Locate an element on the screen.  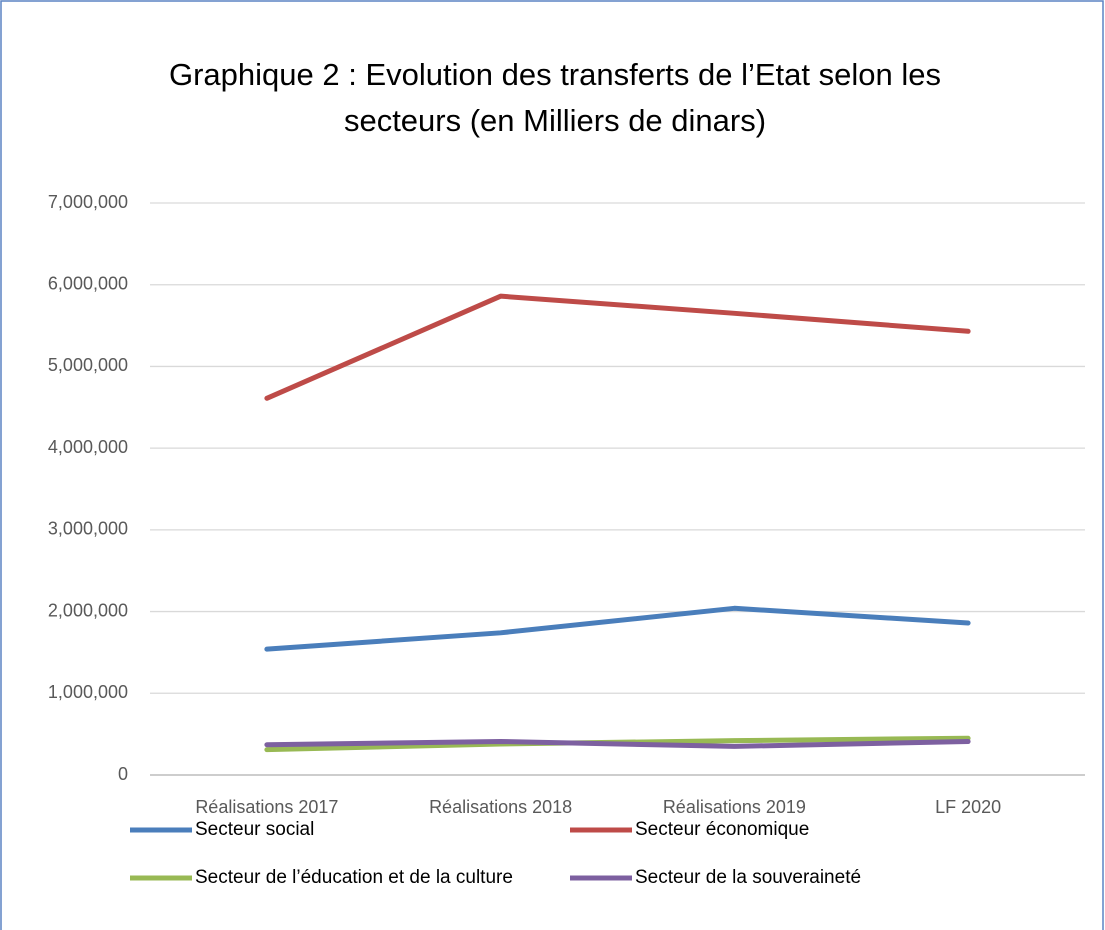
y-tick-label: 7,000,000 is located at coordinates (88, 202).